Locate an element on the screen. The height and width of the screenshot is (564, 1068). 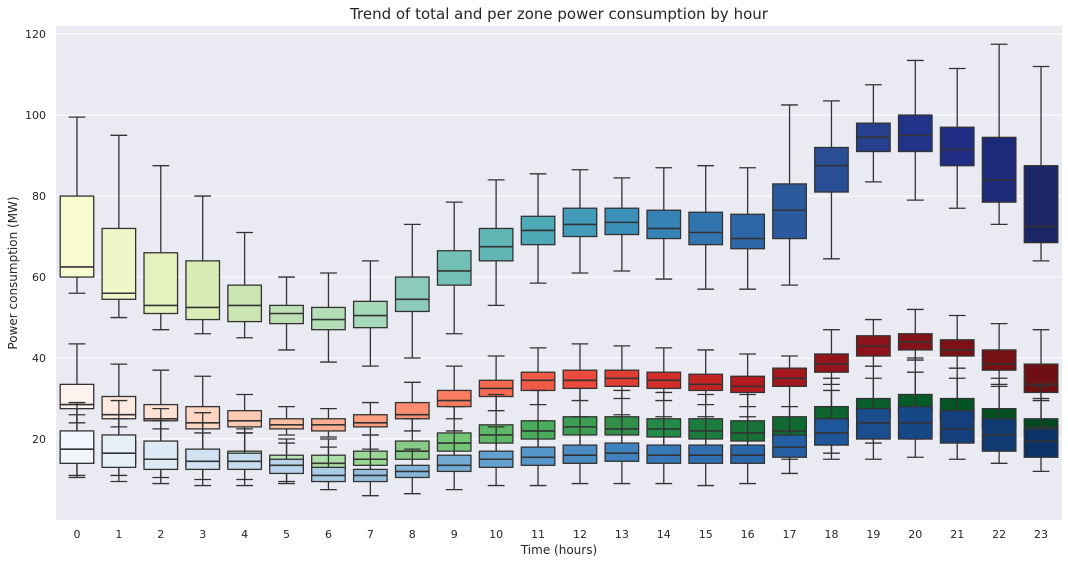
y-tick-label: 60 is located at coordinates (39, 277).